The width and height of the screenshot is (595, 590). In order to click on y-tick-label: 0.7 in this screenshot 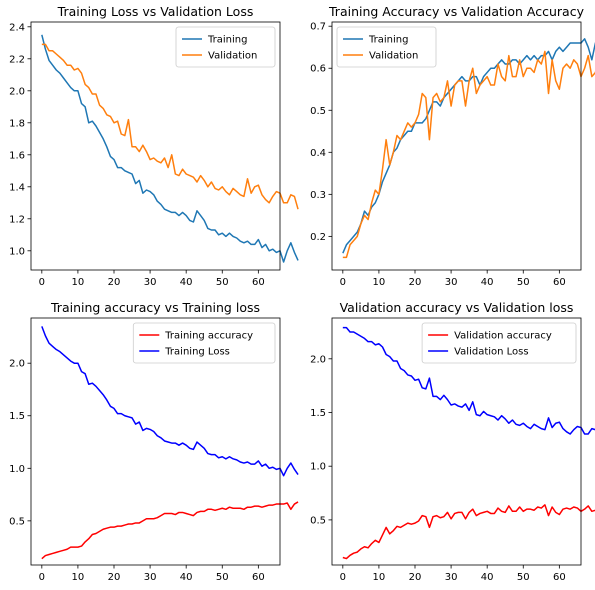, I will do `click(318, 27)`.